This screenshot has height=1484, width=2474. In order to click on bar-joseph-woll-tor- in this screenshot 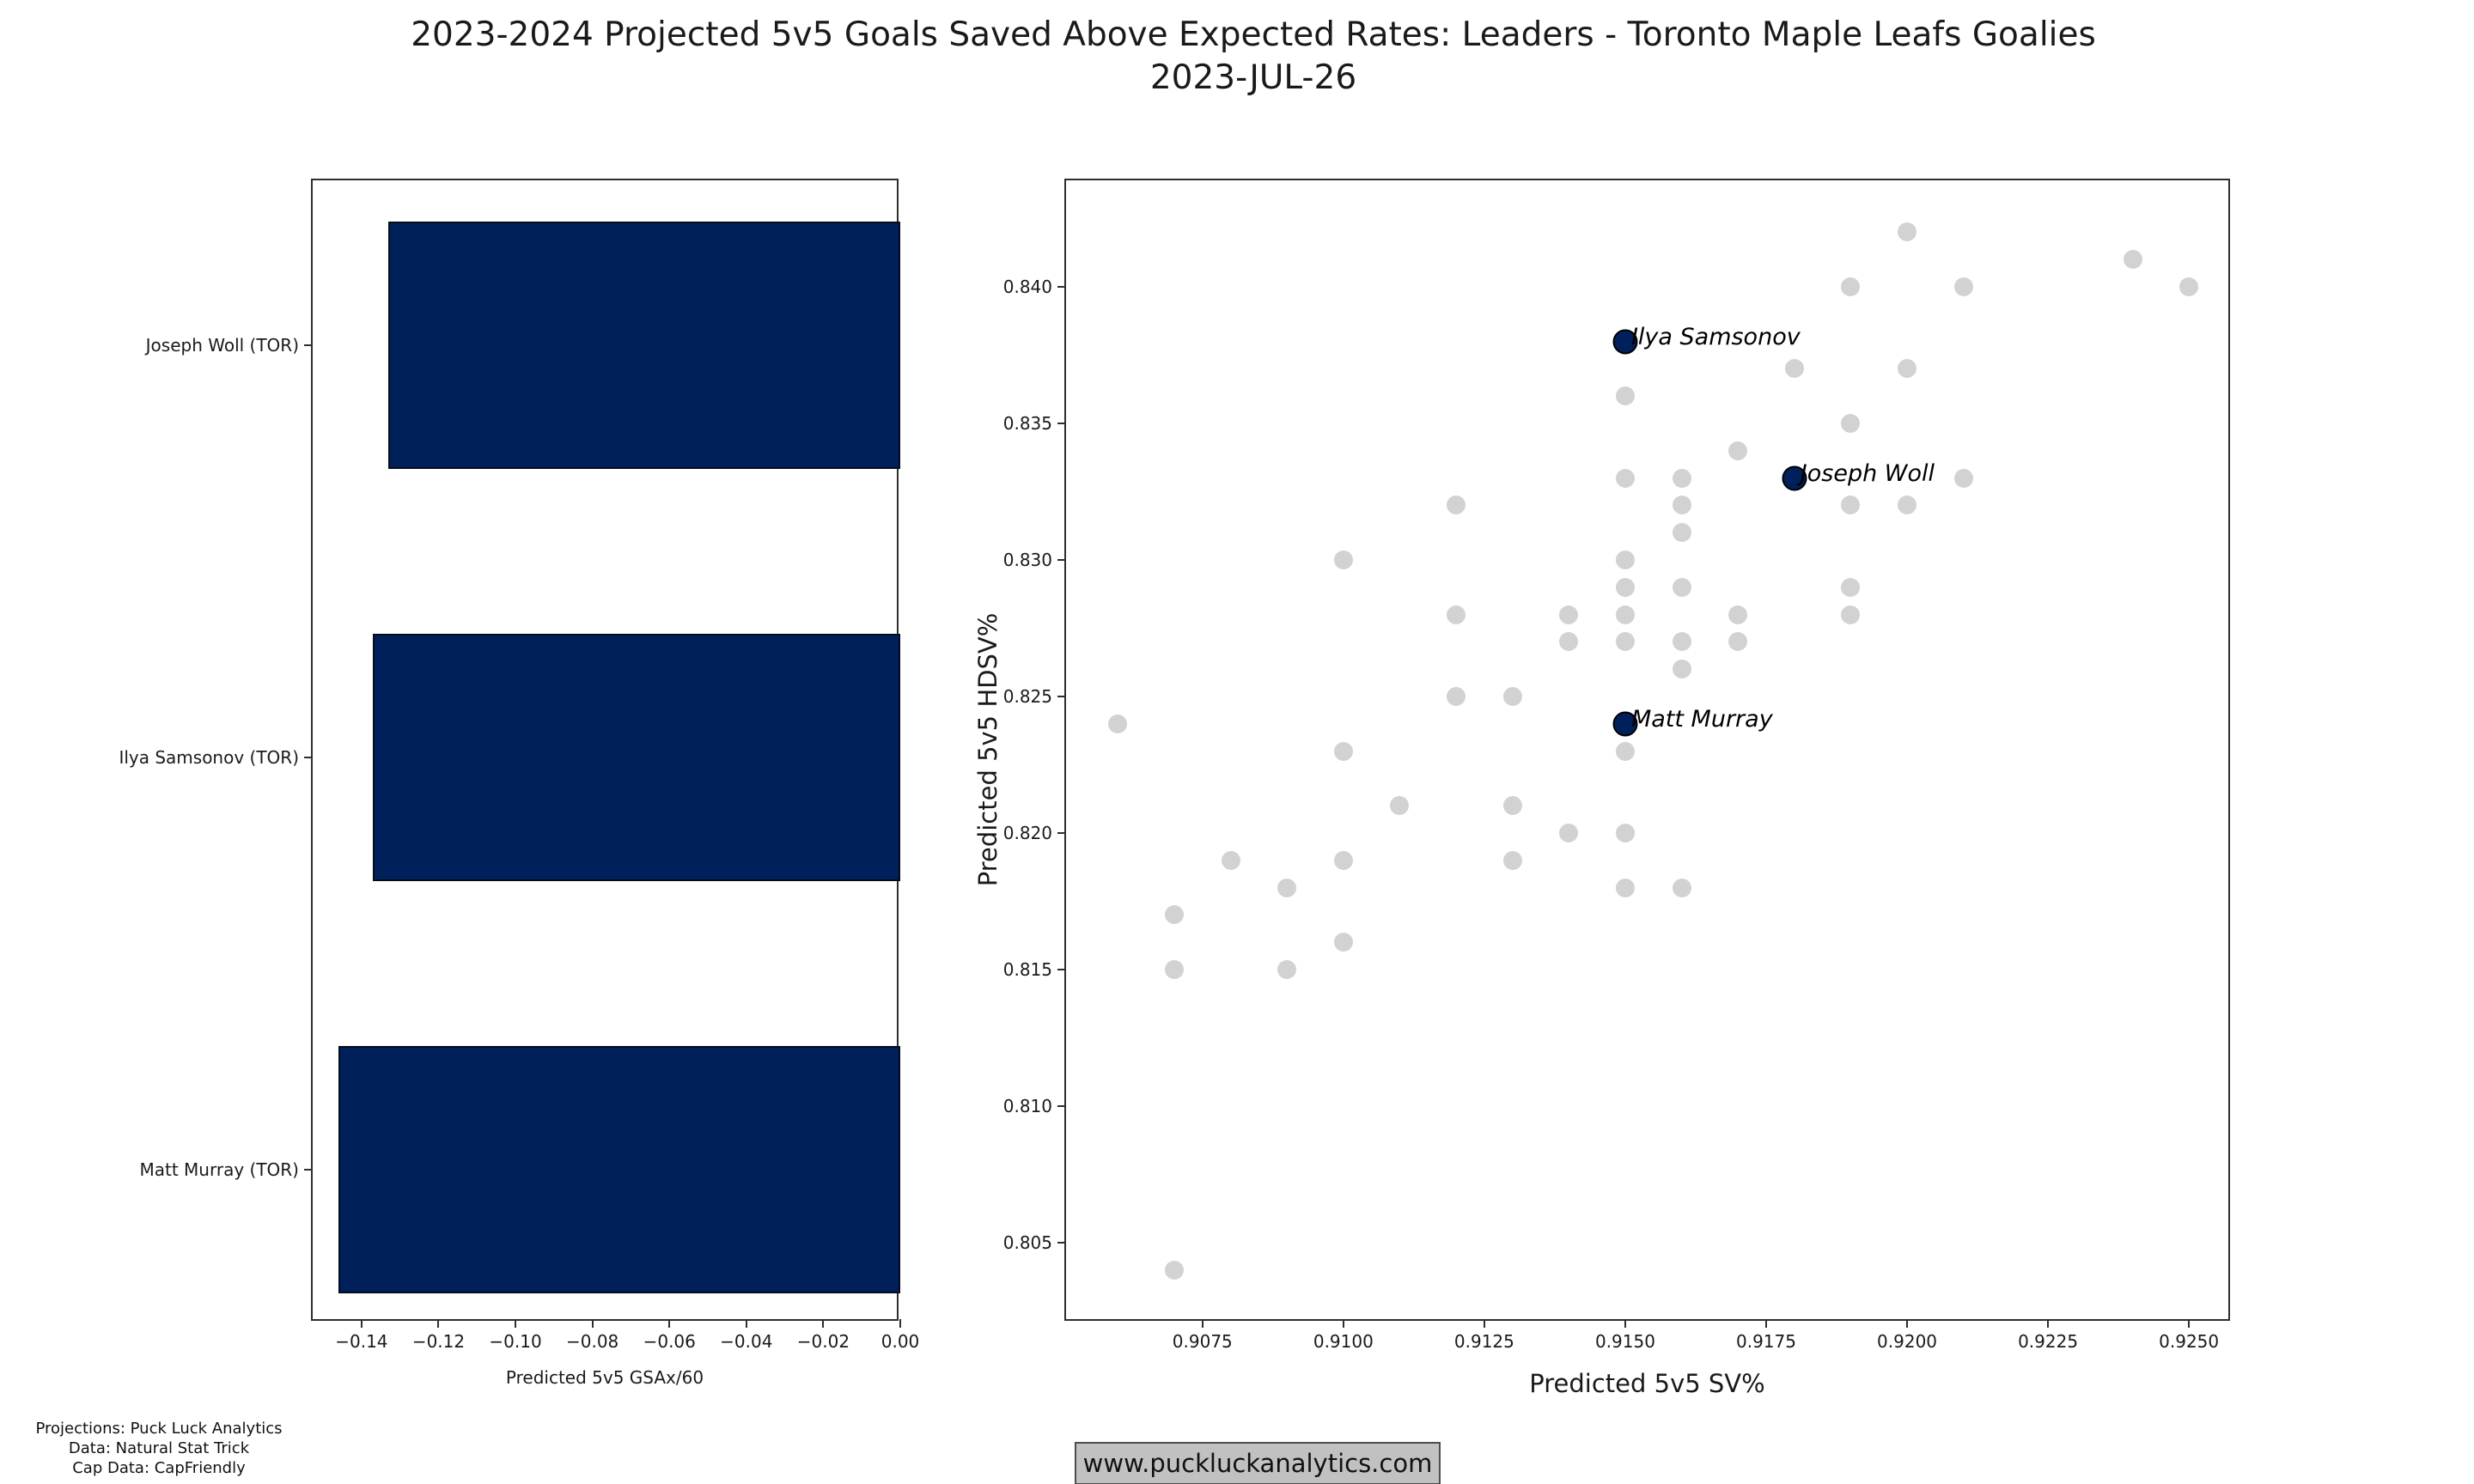, I will do `click(644, 345)`.